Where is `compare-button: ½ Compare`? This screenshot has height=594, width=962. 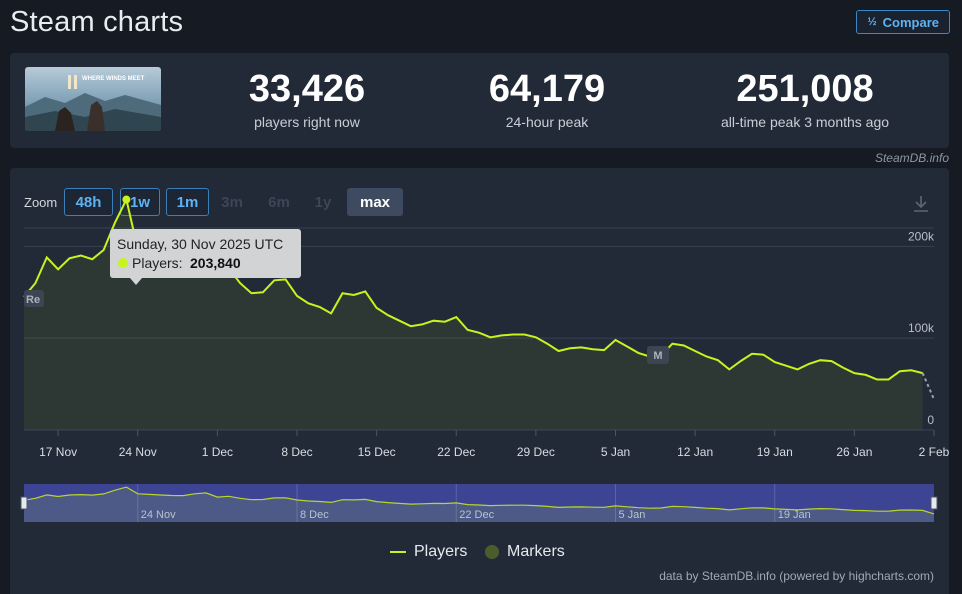
compare-button: ½ Compare is located at coordinates (903, 22).